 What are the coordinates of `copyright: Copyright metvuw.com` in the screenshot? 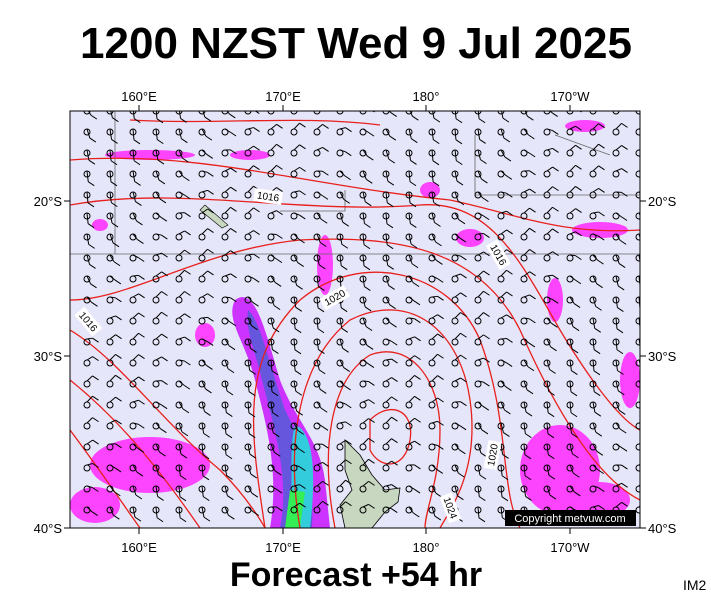 It's located at (569, 519).